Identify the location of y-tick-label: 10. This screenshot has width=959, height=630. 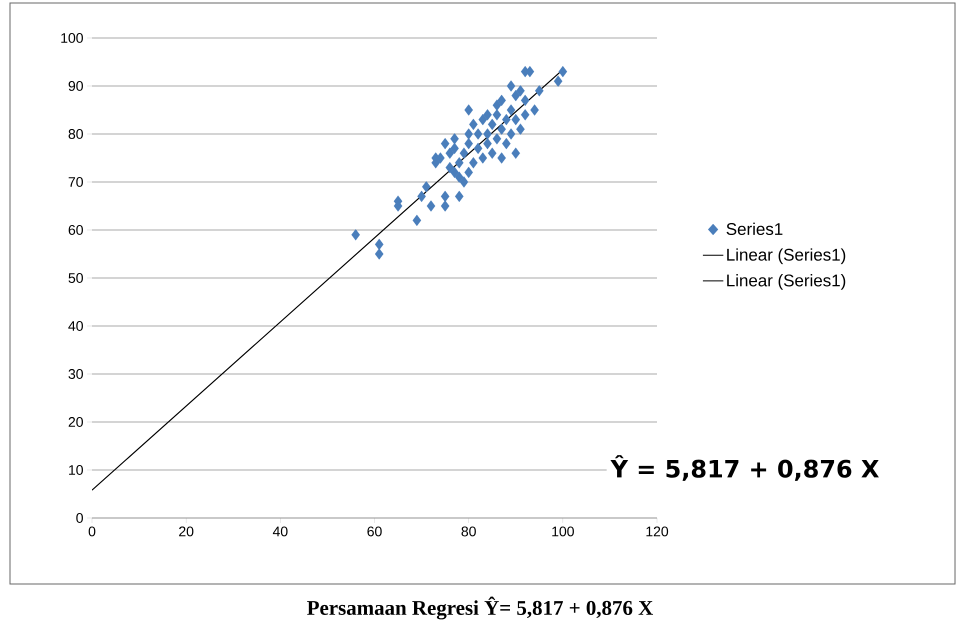
(76, 470).